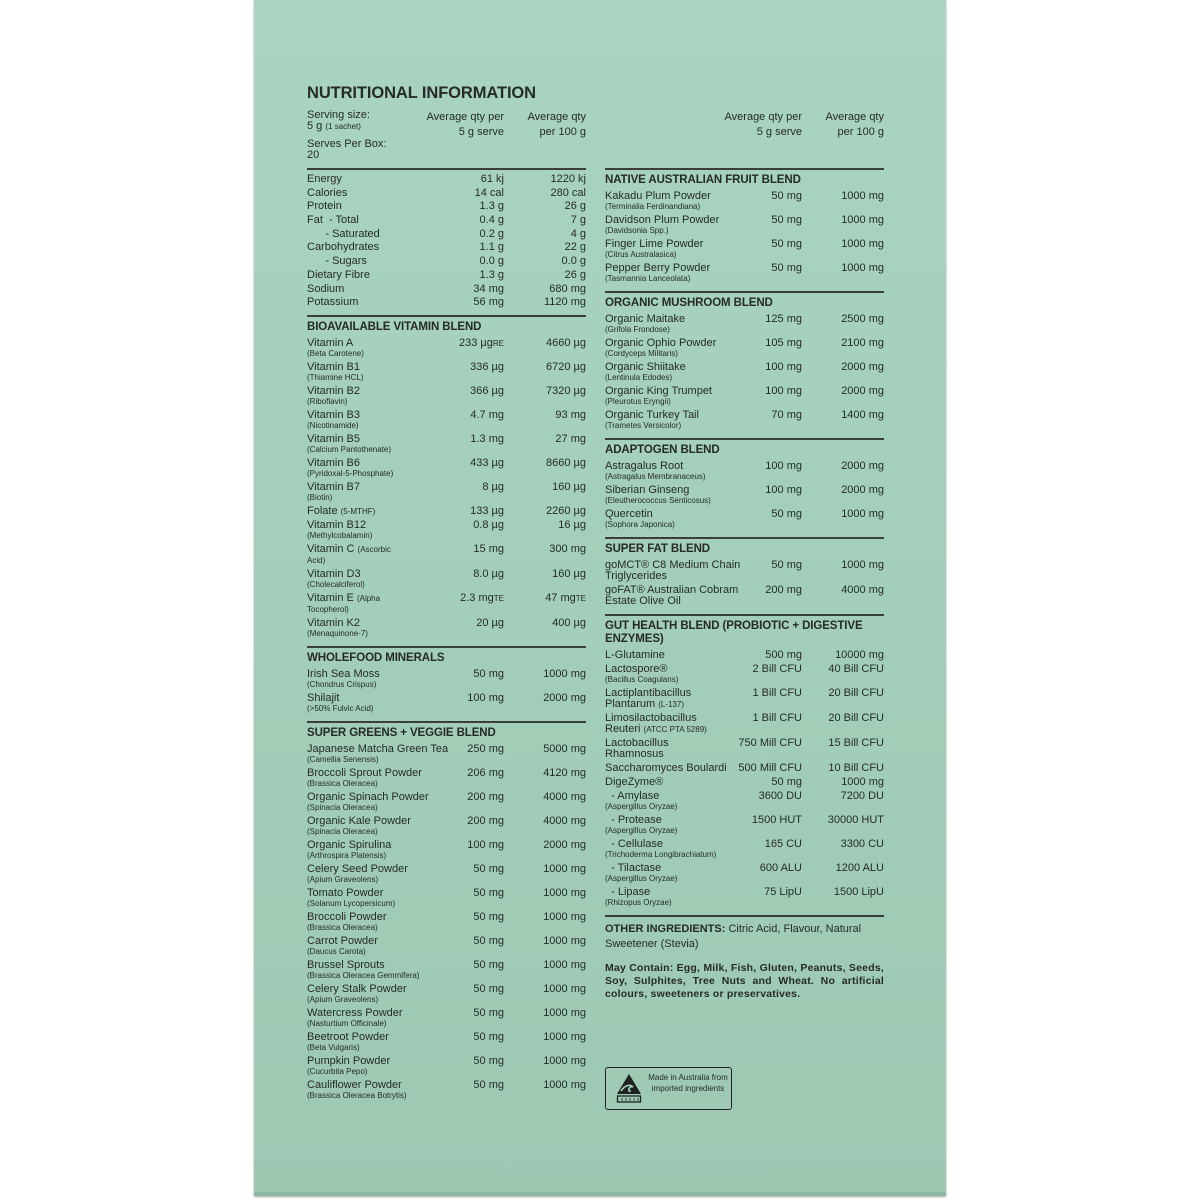  Describe the element at coordinates (858, 892) in the screenshot. I see `value: 1500 LipU` at that location.